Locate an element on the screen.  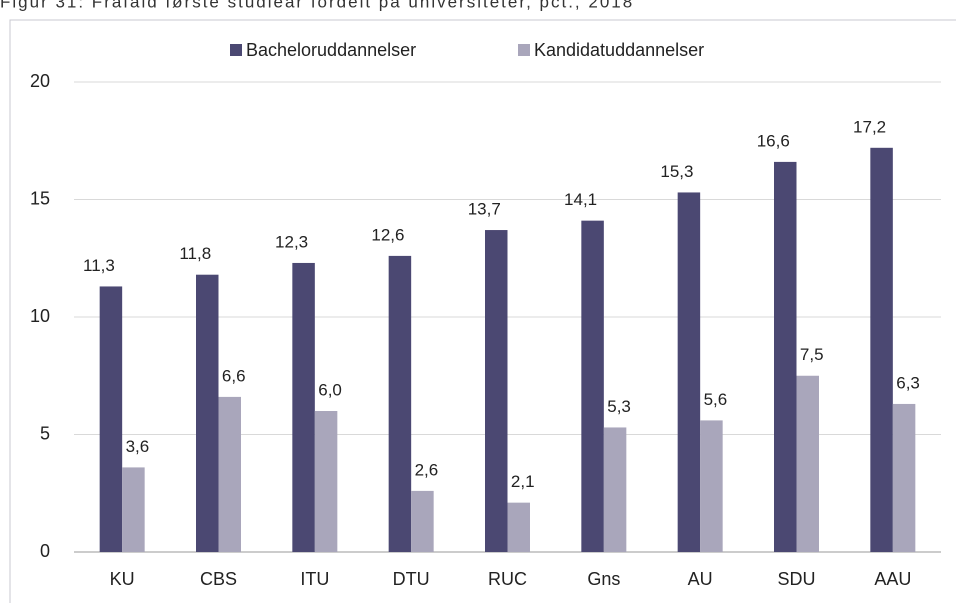
value-label: 15,3 is located at coordinates (676, 171).